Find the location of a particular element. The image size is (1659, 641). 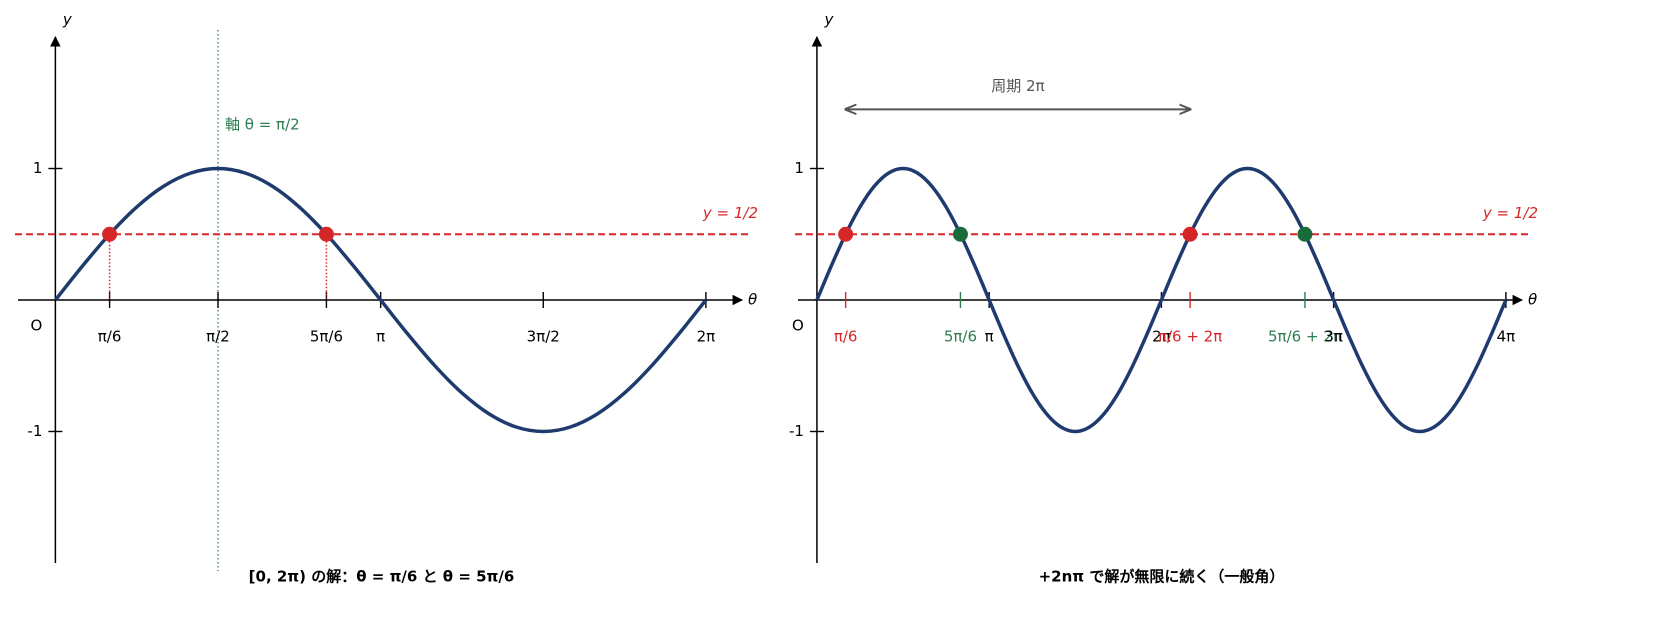

period-label: 周期 2π is located at coordinates (1017, 86).